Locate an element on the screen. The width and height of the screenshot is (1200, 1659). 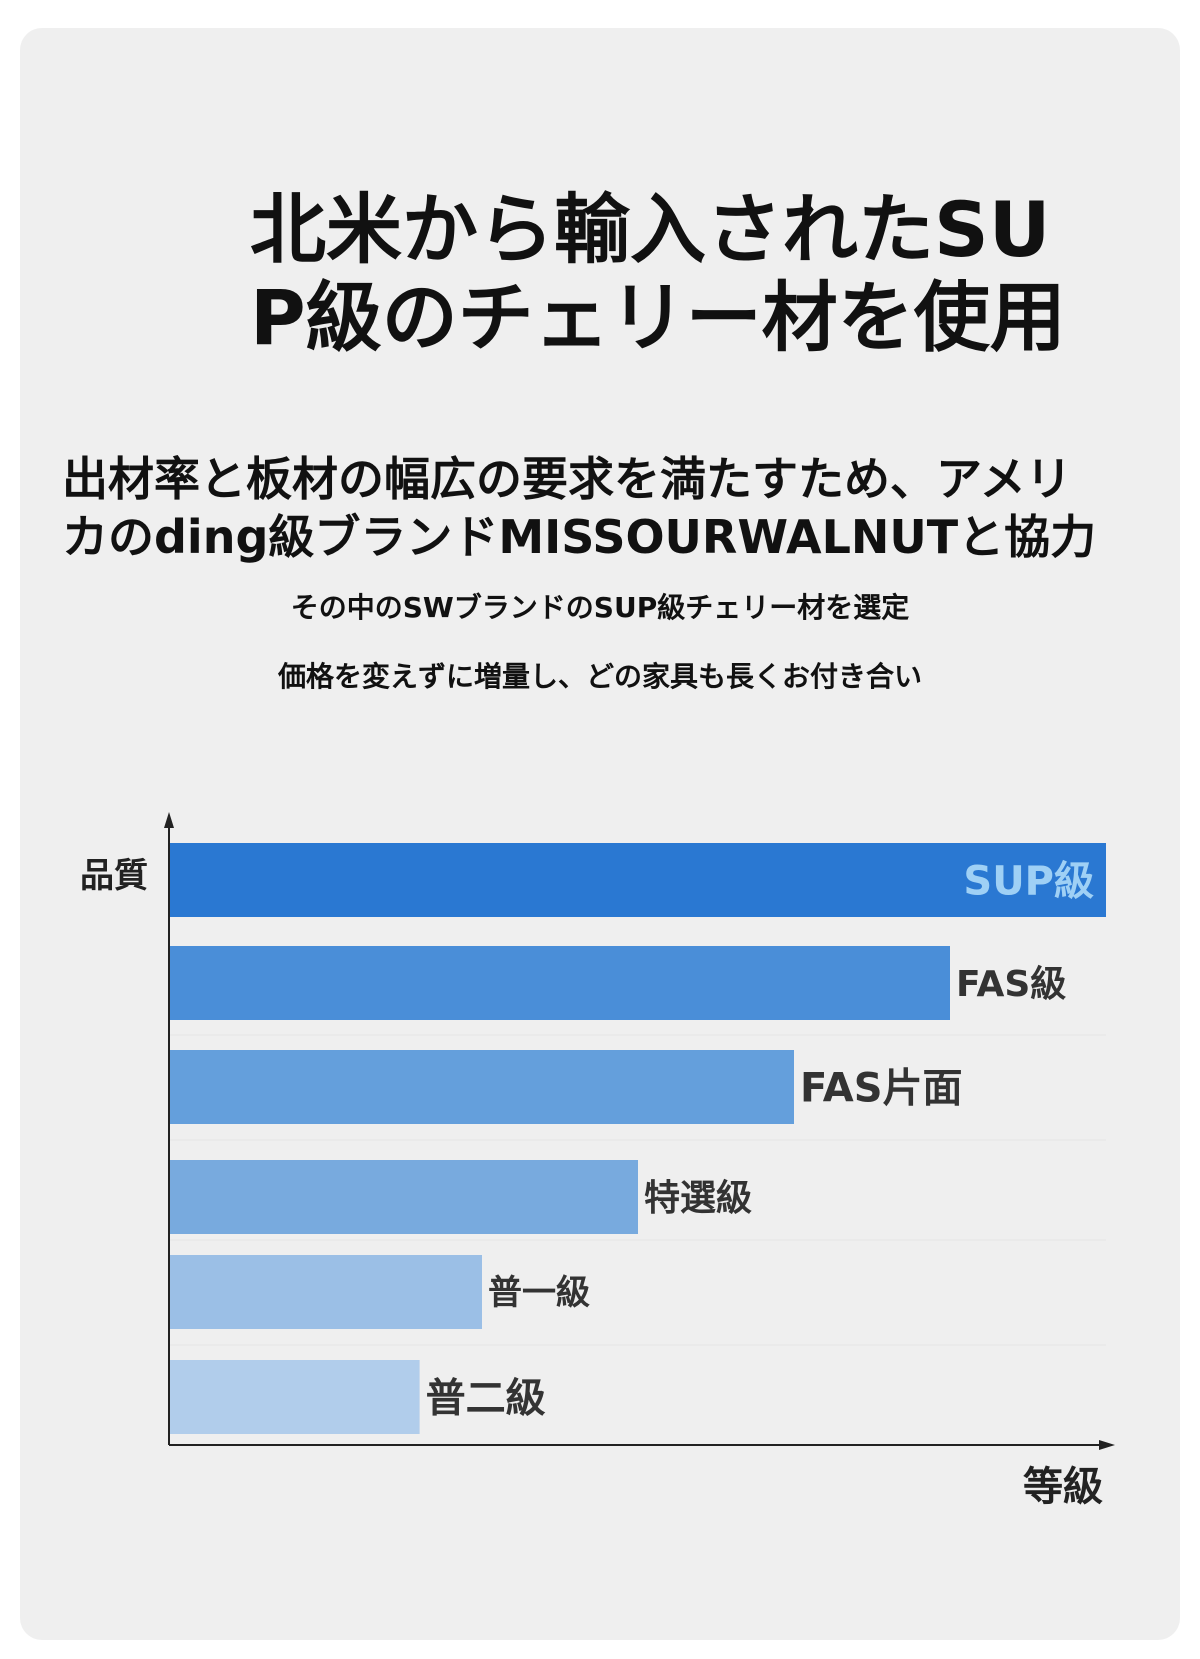
x-axis-arrow-icon is located at coordinates (1107, 1445).